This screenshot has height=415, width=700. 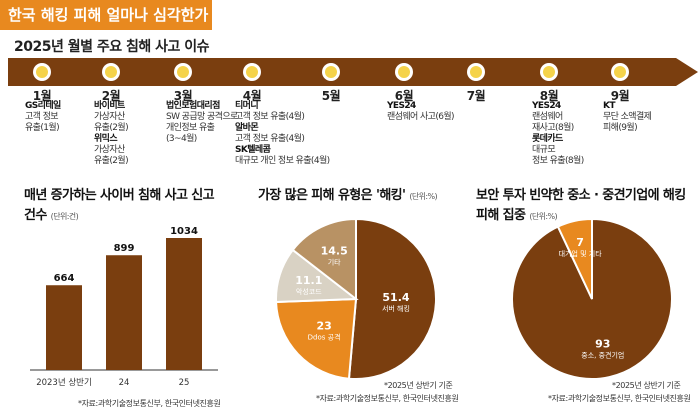 I want to click on event-detail: 고객 정보, so click(x=42, y=117).